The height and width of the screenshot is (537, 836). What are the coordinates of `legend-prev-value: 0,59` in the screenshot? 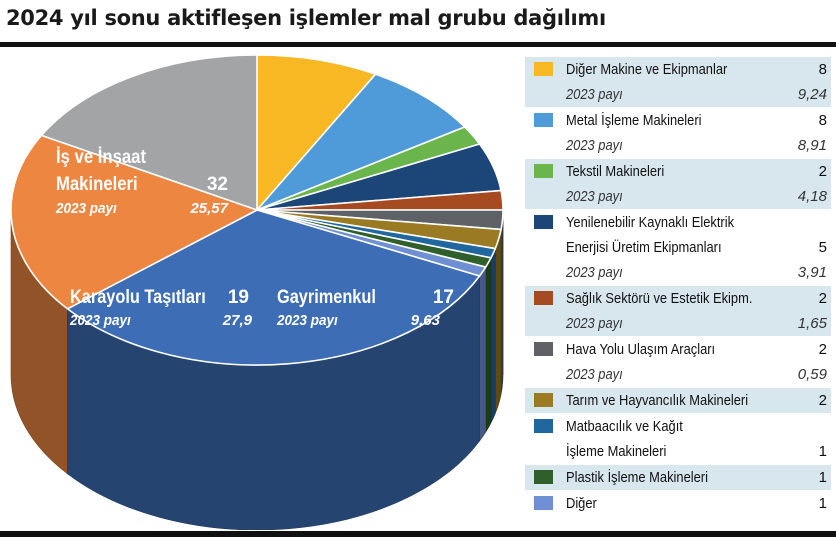 It's located at (812, 374).